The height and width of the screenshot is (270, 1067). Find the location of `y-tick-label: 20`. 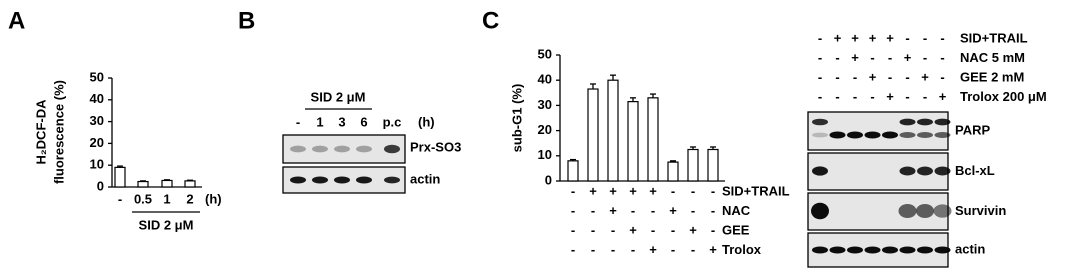

y-tick-label: 20 is located at coordinates (545, 129).